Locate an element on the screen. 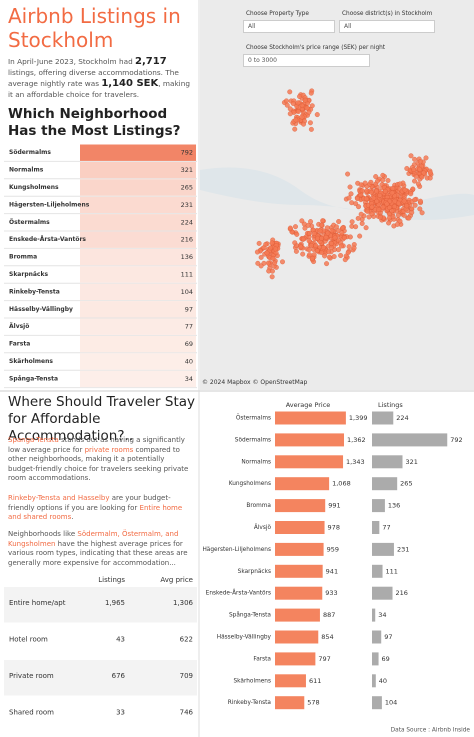 Image resolution: width=474 pixels, height=737 pixels. listing-count: 265 is located at coordinates (187, 188).